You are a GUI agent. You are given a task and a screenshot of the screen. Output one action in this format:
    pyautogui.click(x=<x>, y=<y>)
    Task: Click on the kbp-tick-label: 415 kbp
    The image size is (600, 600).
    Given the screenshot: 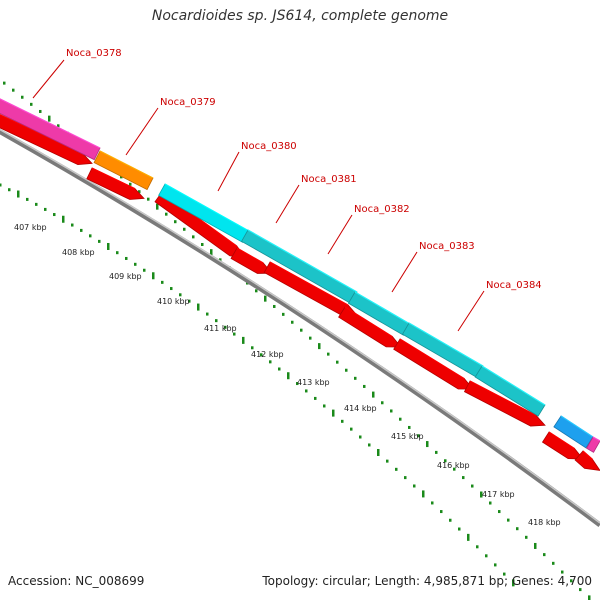 What is the action you would take?
    pyautogui.click(x=407, y=436)
    